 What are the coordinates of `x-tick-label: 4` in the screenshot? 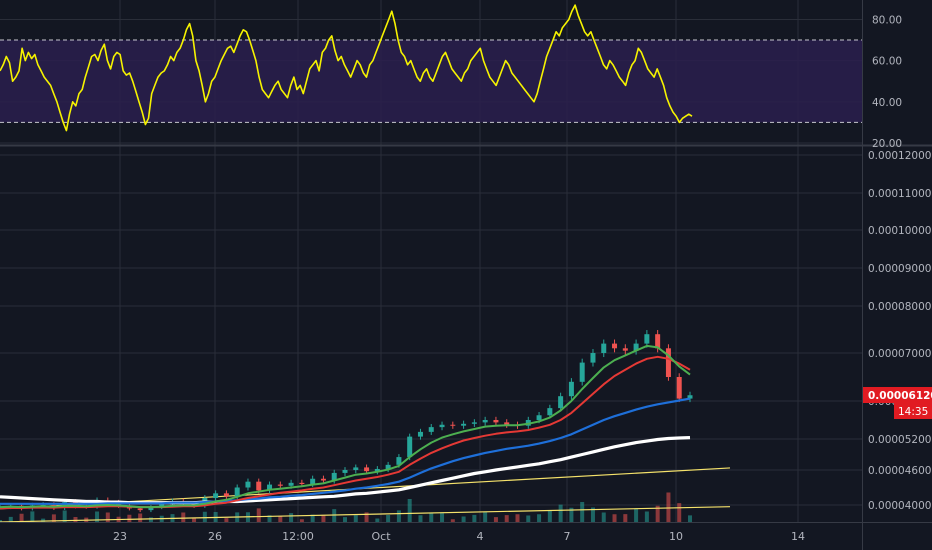 It's located at (480, 536).